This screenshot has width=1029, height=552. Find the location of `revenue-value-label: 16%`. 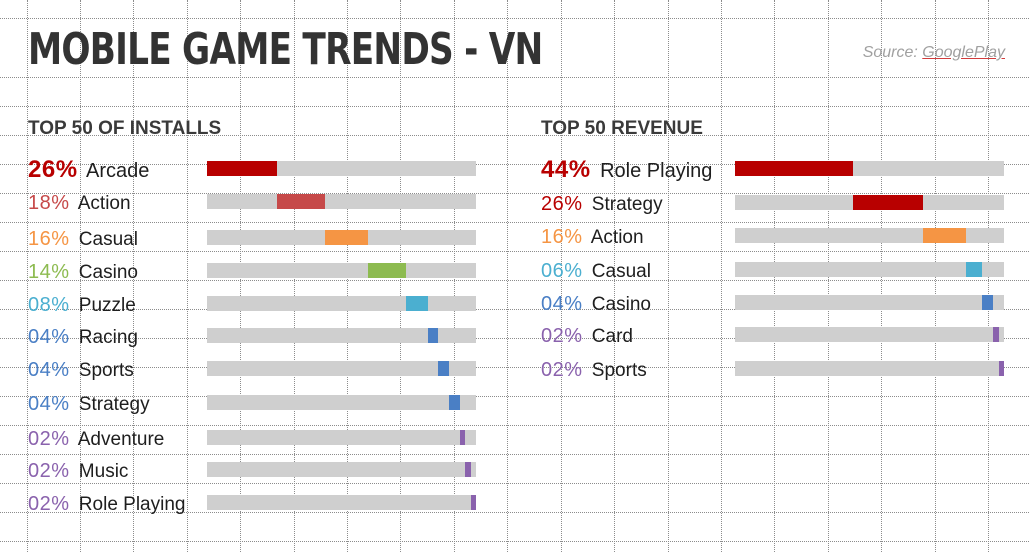

revenue-value-label: 16% is located at coordinates (562, 237).